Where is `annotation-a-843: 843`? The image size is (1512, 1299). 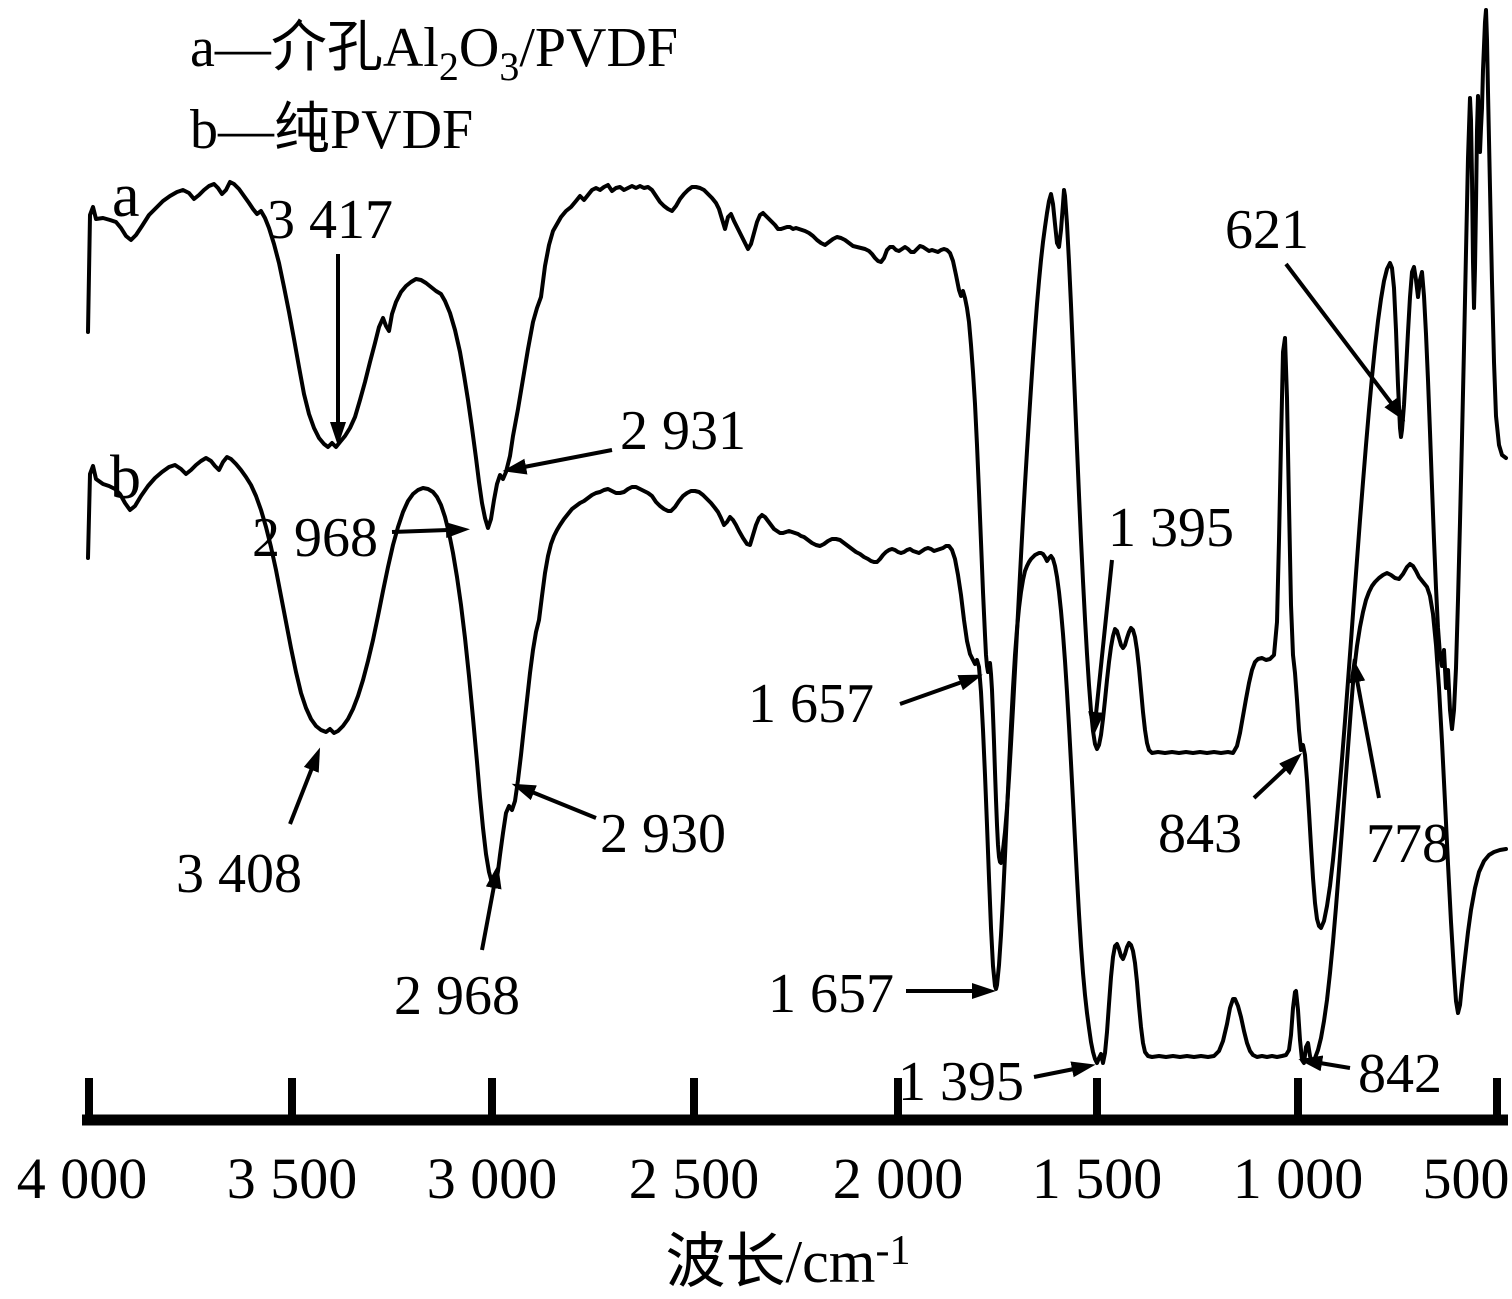 annotation-a-843: 843 is located at coordinates (1230, 808).